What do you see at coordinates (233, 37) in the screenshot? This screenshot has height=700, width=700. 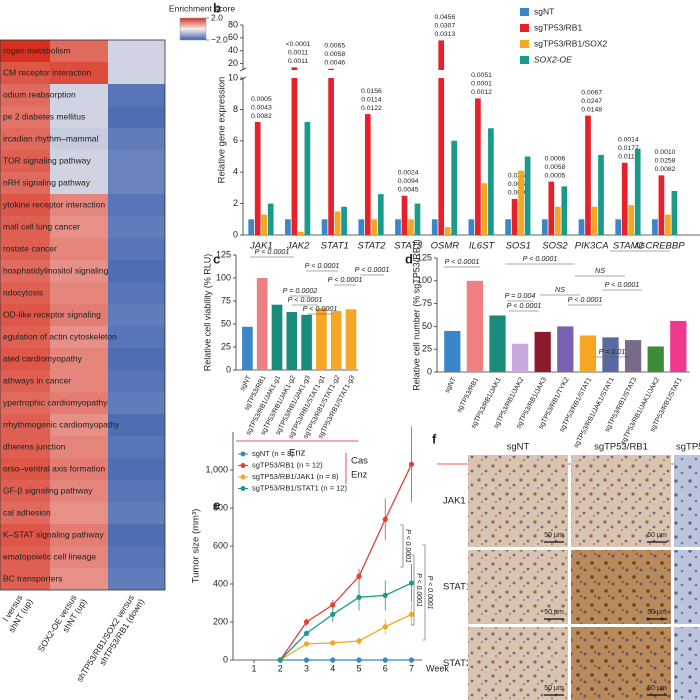 I see `y-tick-label: 60` at bounding box center [233, 37].